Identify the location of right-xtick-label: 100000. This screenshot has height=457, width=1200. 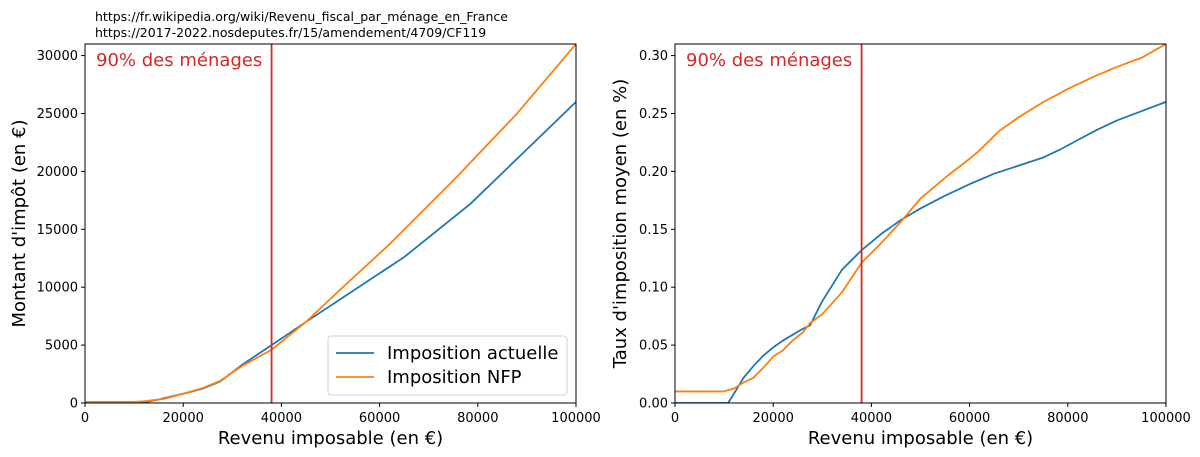
(1166, 418).